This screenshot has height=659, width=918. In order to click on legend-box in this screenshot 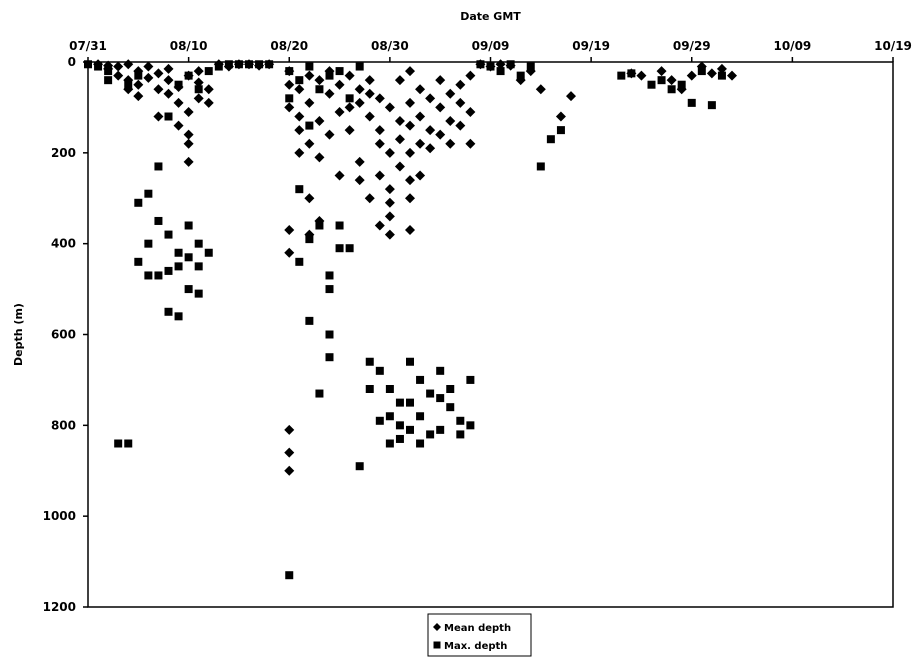, I will do `click(479, 635)`.